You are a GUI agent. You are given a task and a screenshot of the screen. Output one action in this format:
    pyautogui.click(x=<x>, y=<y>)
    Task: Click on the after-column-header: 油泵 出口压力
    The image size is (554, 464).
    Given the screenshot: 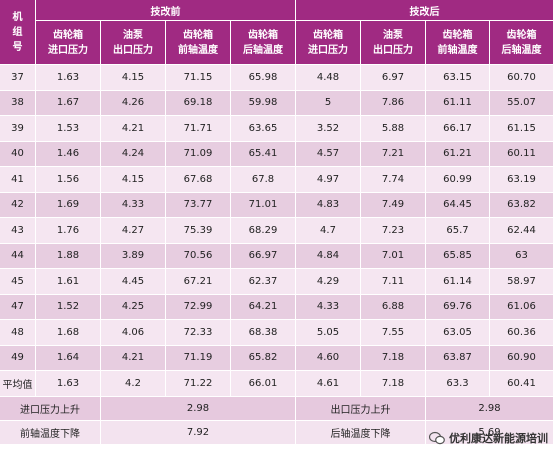 What is the action you would take?
    pyautogui.click(x=393, y=43)
    